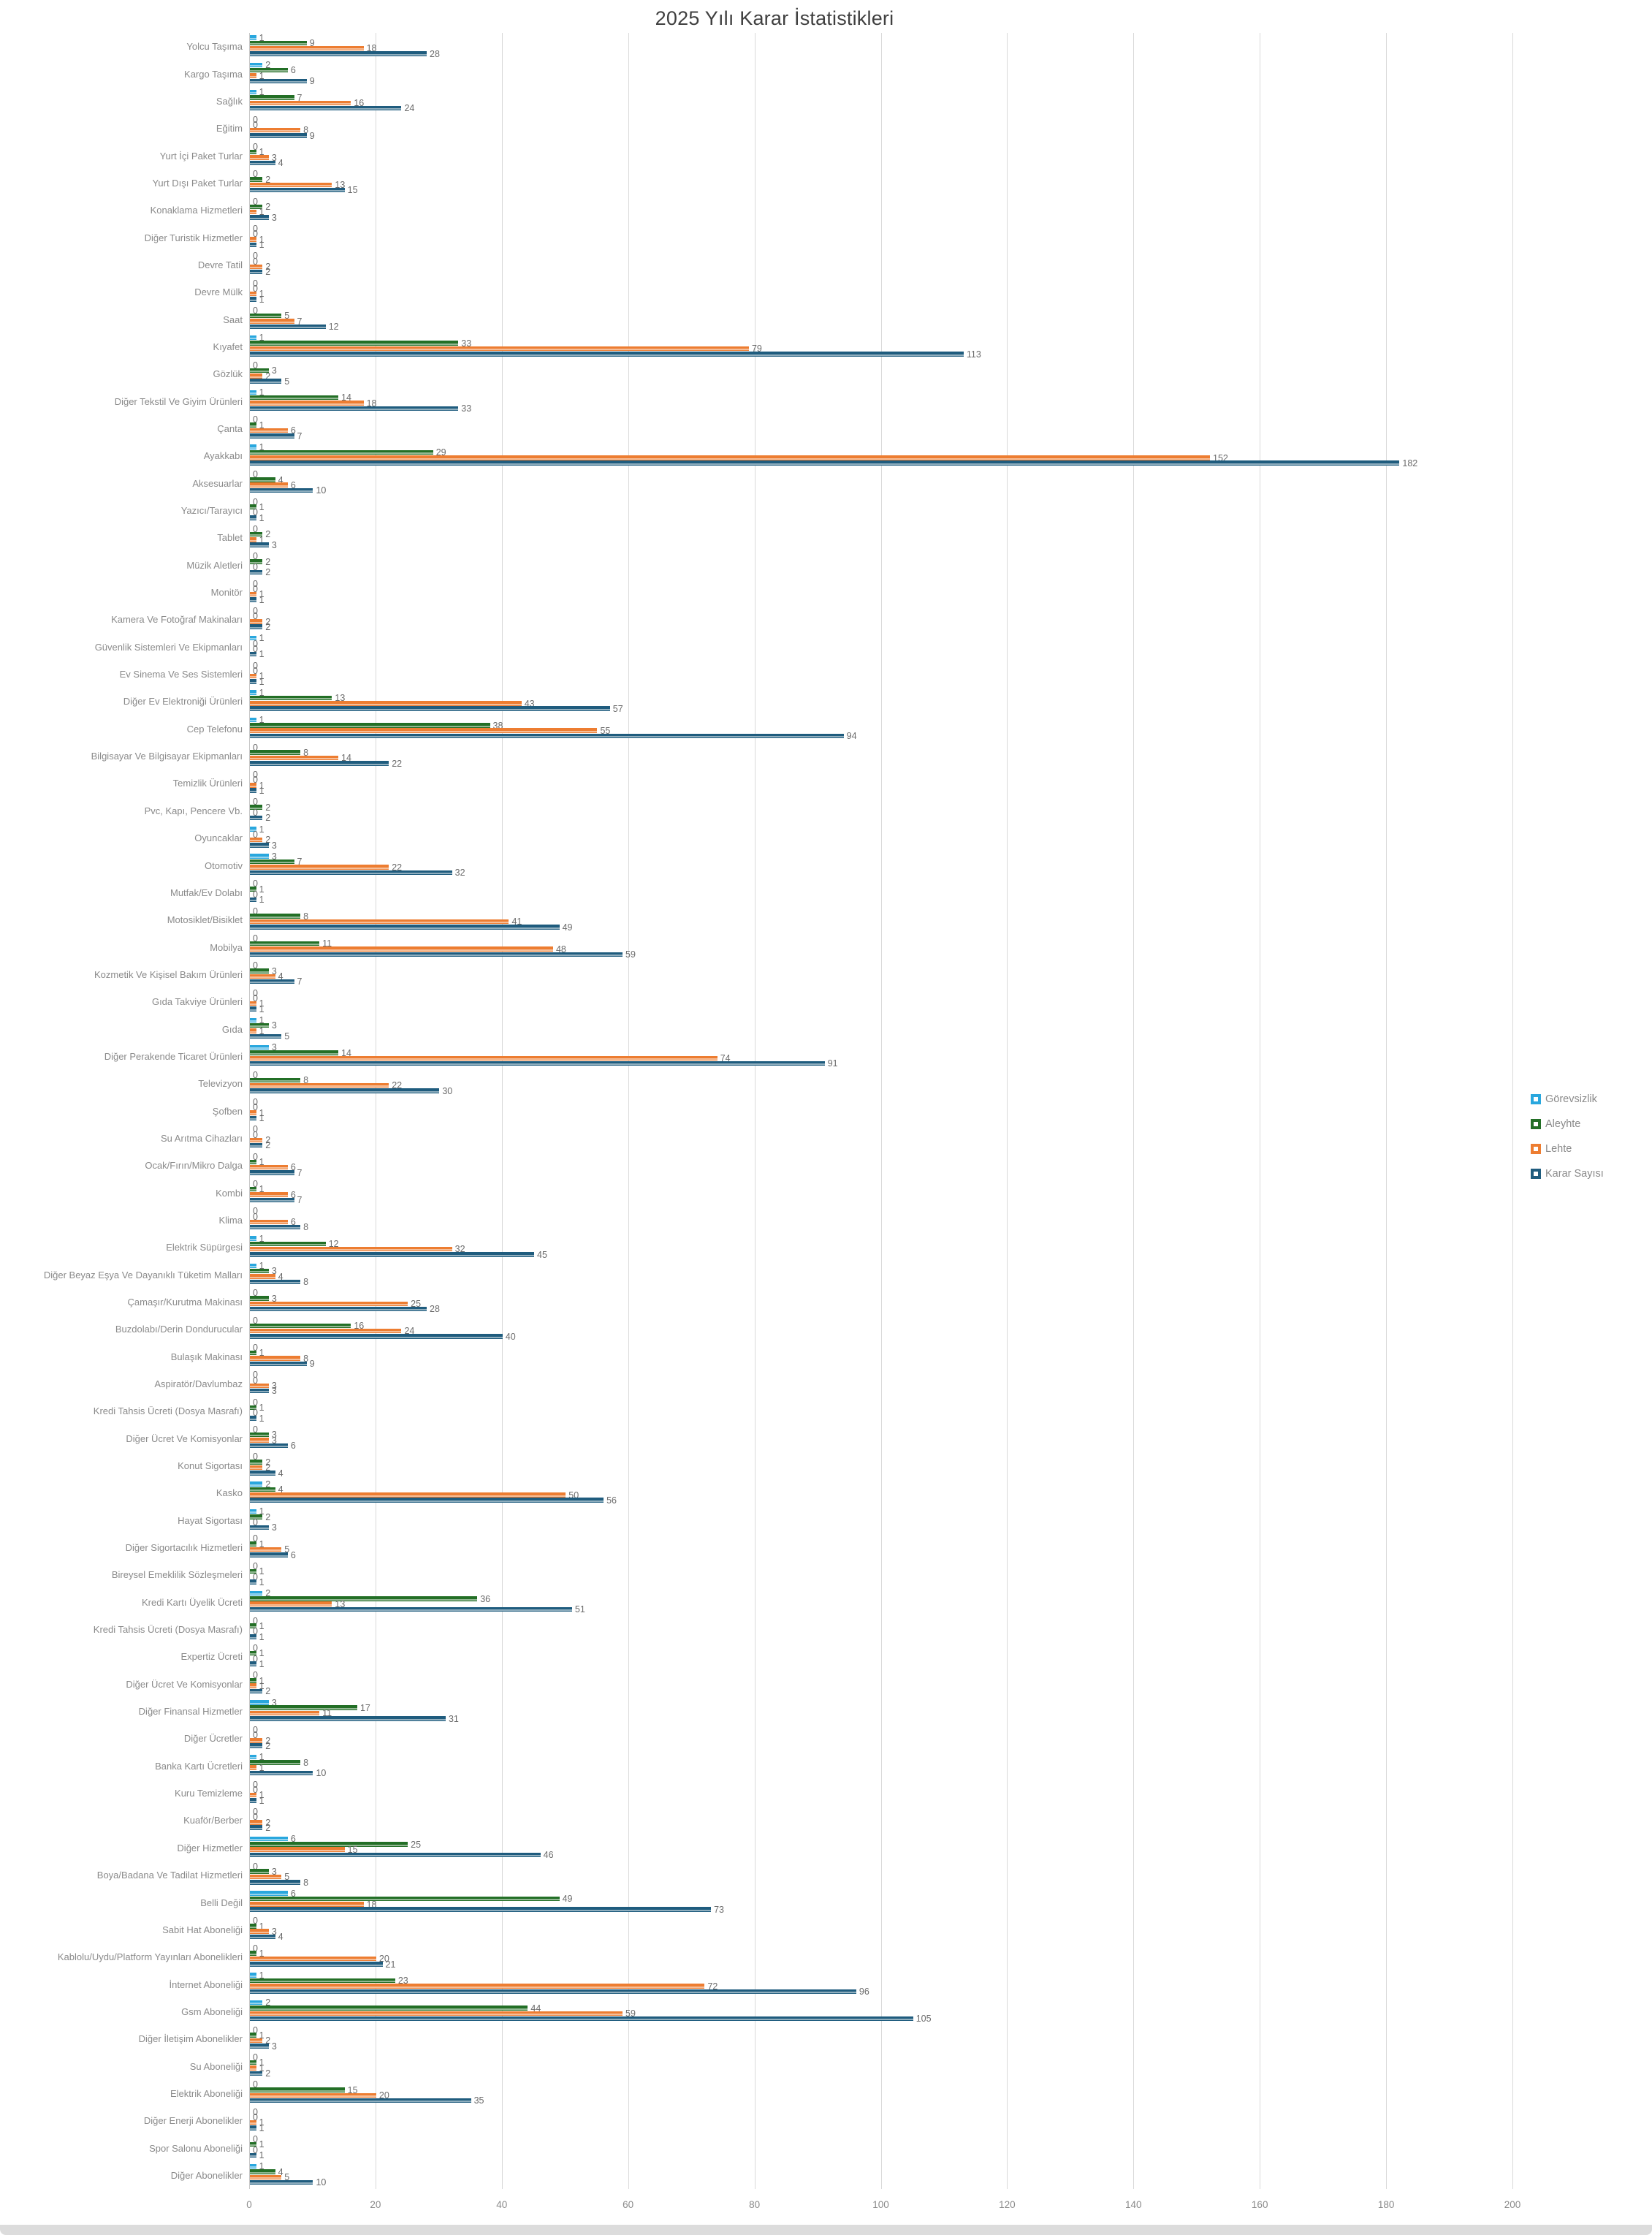  What do you see at coordinates (209, 1793) in the screenshot?
I see `category-label: Kuru Temizleme` at bounding box center [209, 1793].